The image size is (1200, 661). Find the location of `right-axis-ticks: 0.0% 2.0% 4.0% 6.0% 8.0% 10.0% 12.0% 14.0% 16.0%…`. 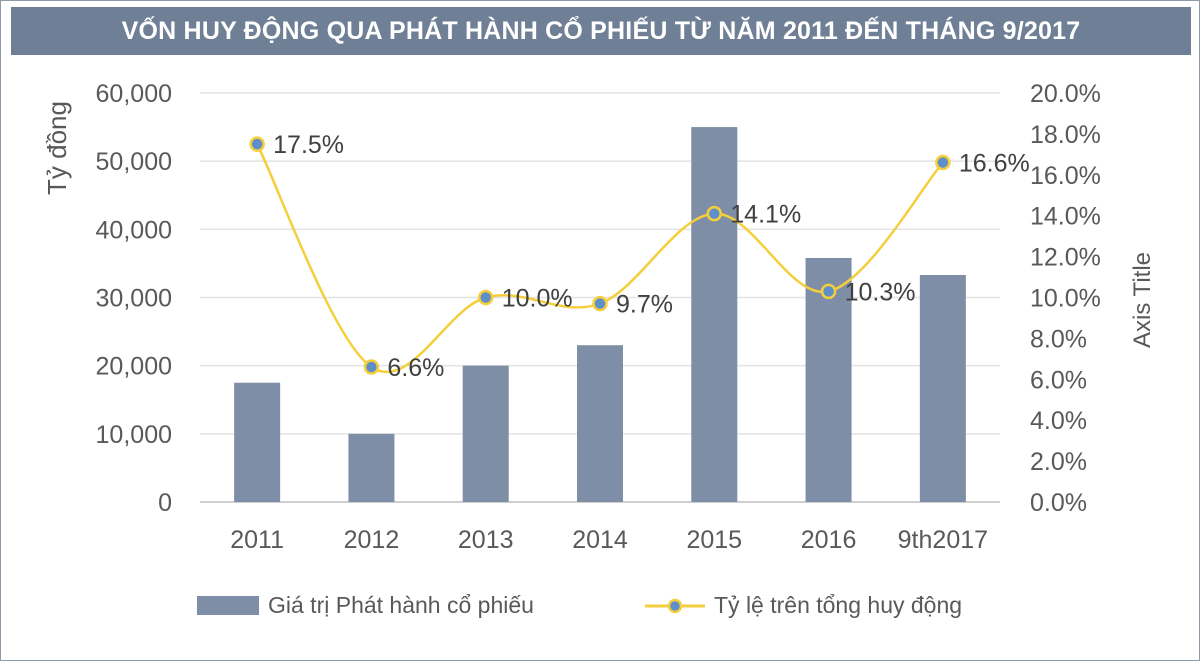

right-axis-ticks: 0.0% 2.0% 4.0% 6.0% 8.0% 10.0% 12.0% 14.0% 16.0%… is located at coordinates (1065, 298).